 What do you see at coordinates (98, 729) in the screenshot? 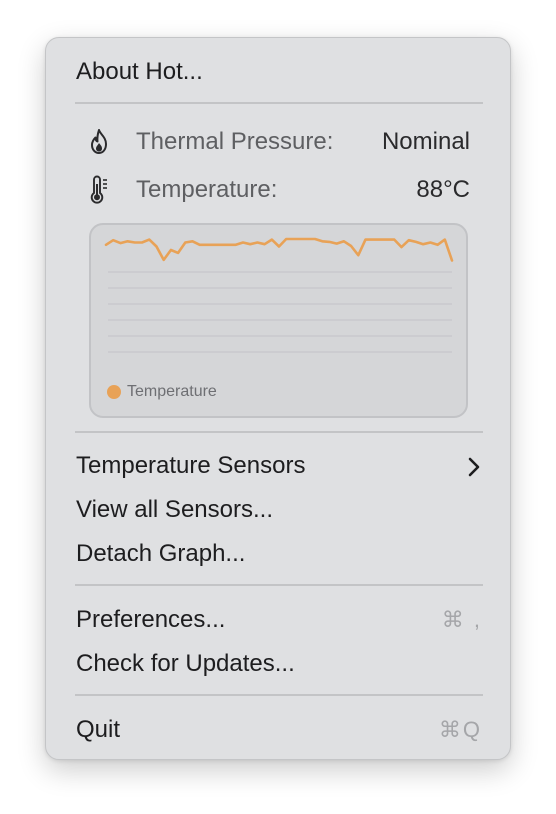
I see `quit-item: Quit` at bounding box center [98, 729].